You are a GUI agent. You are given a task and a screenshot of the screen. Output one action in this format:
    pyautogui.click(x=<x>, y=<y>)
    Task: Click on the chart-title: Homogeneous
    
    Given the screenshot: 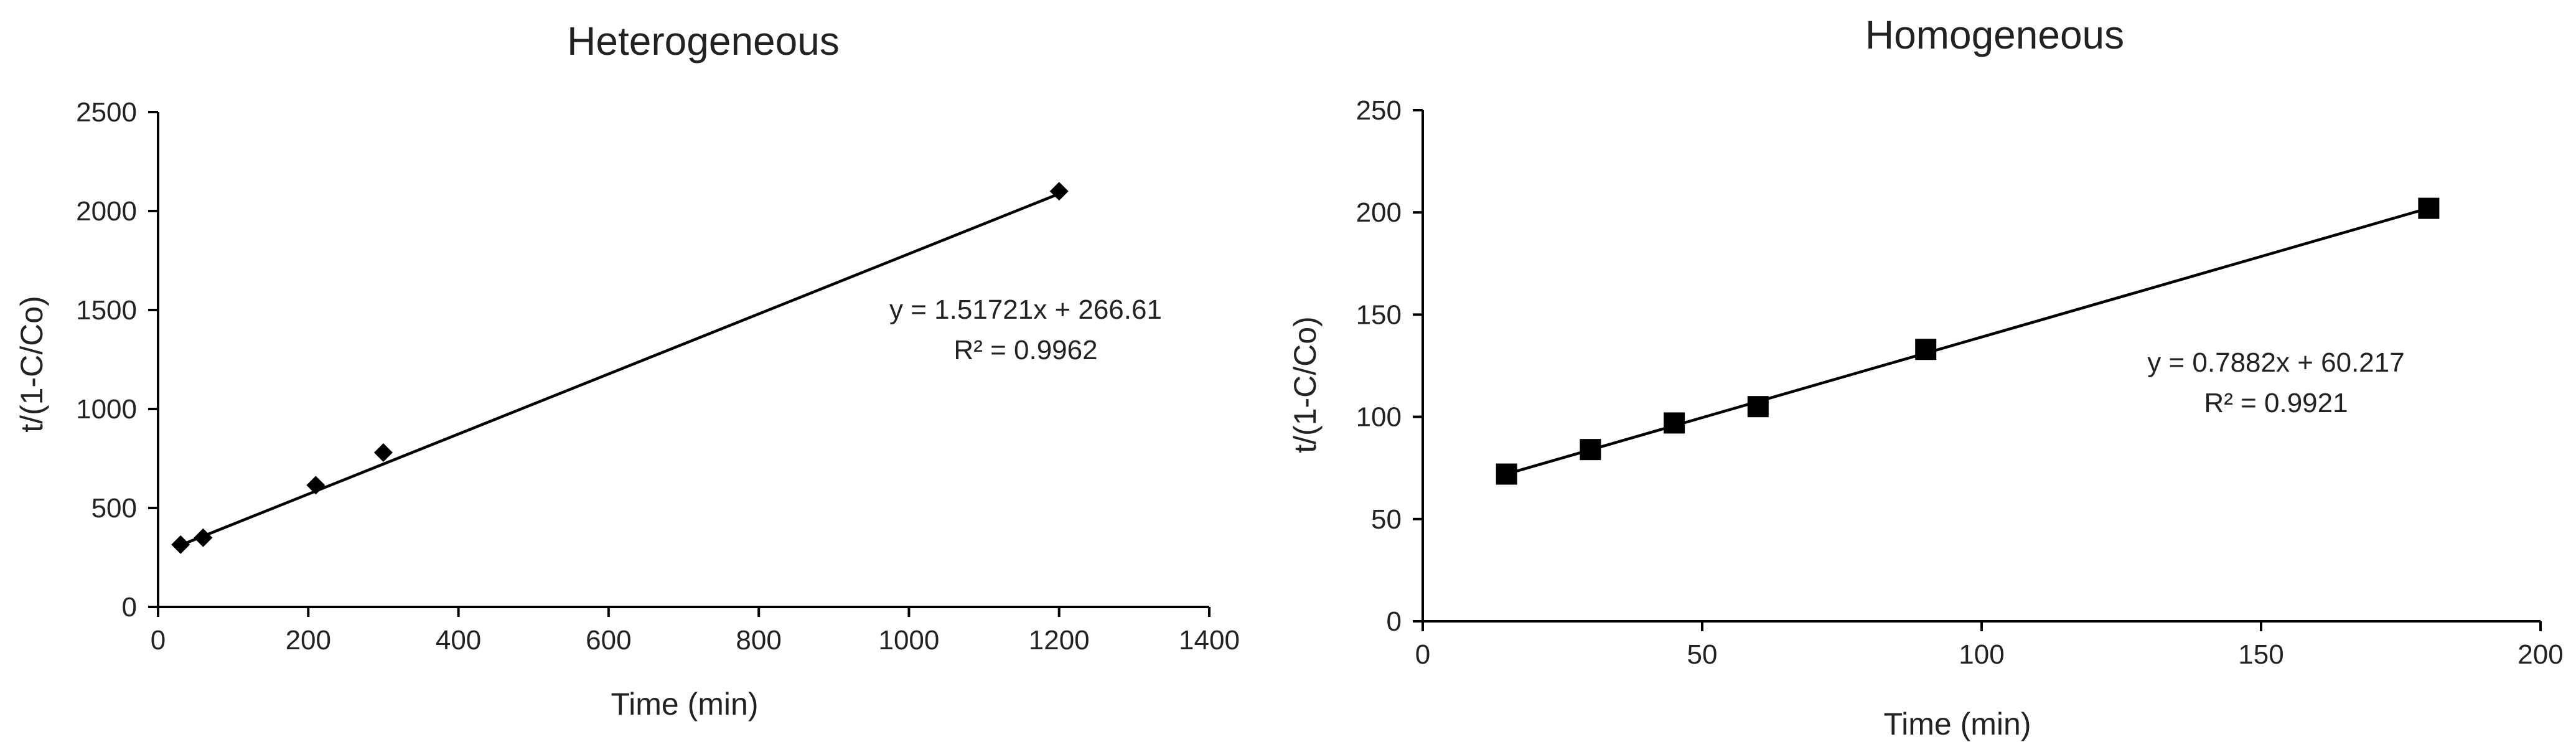 What is the action you would take?
    pyautogui.click(x=1994, y=34)
    